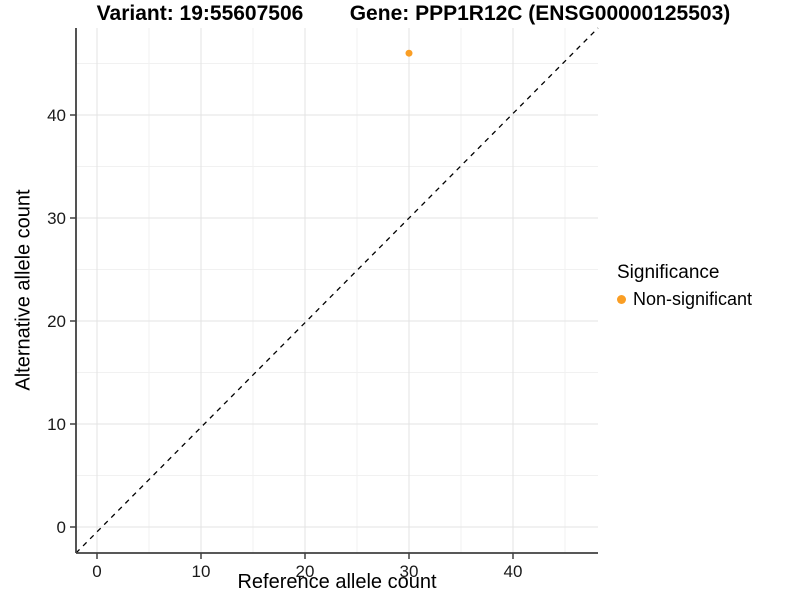 This screenshot has width=800, height=600. What do you see at coordinates (337, 582) in the screenshot?
I see `x-axis-title: Reference allele count` at bounding box center [337, 582].